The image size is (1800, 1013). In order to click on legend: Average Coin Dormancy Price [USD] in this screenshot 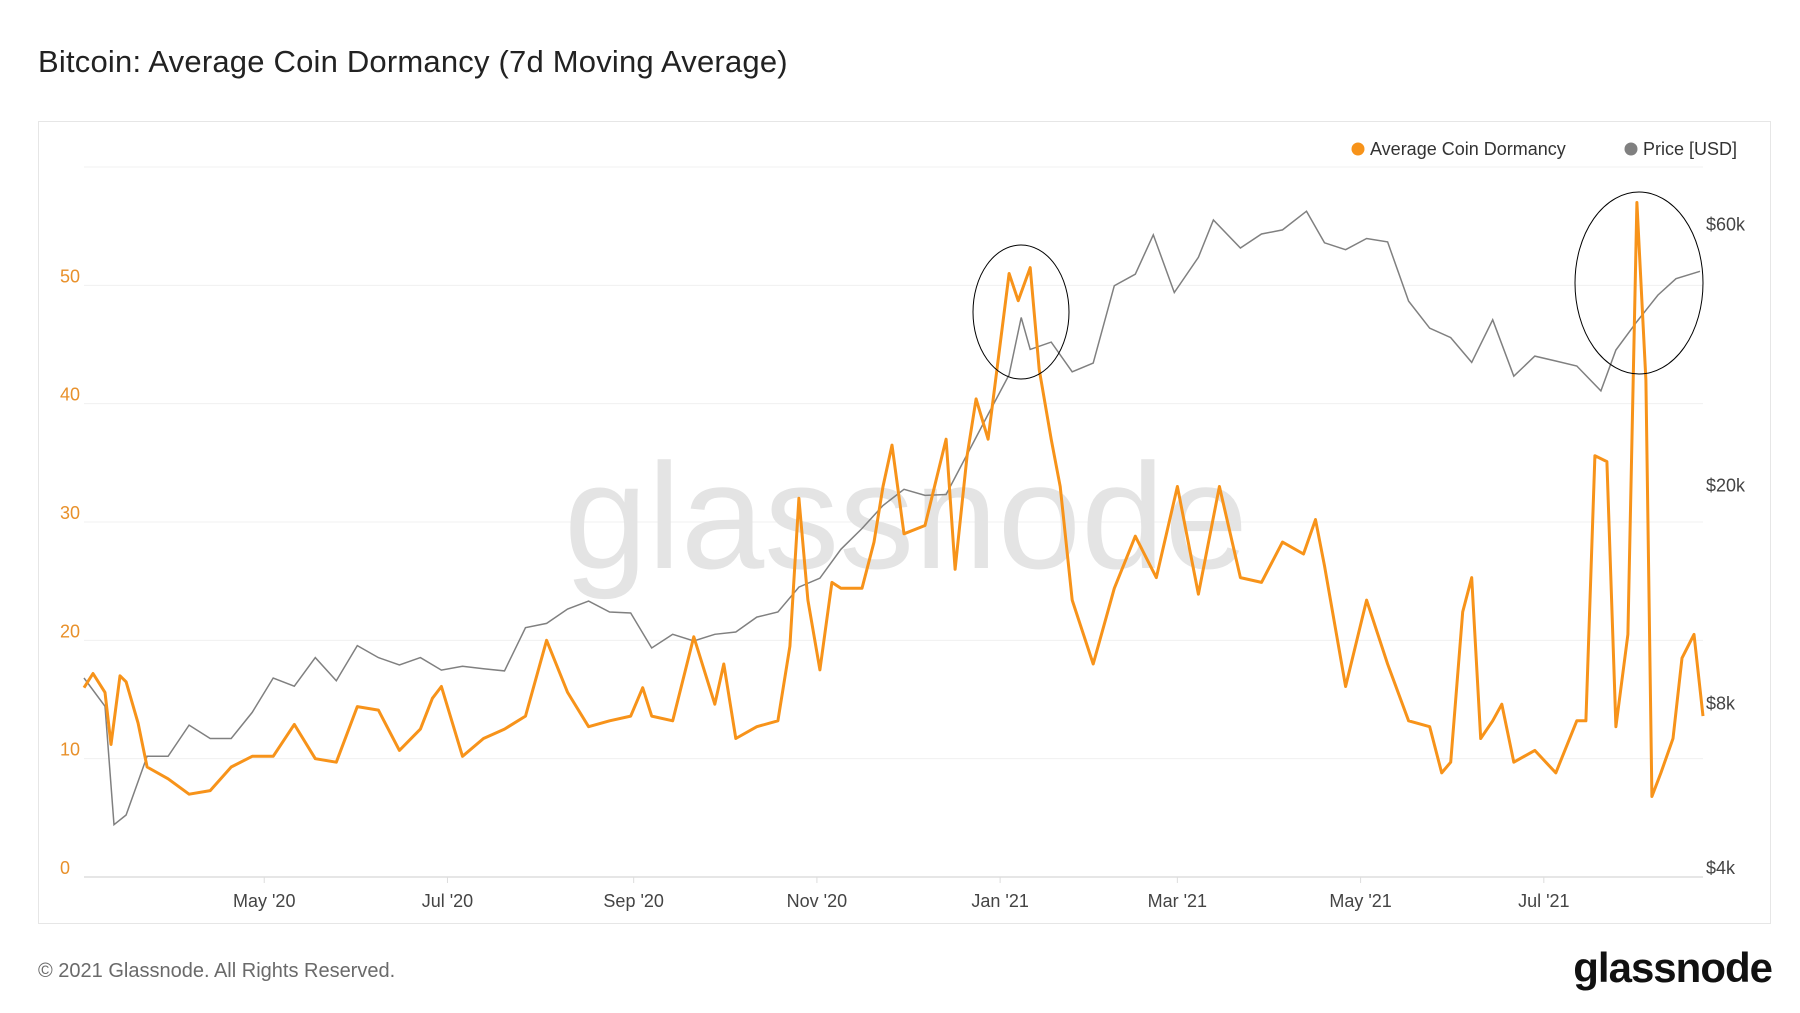, I will do `click(1544, 149)`.